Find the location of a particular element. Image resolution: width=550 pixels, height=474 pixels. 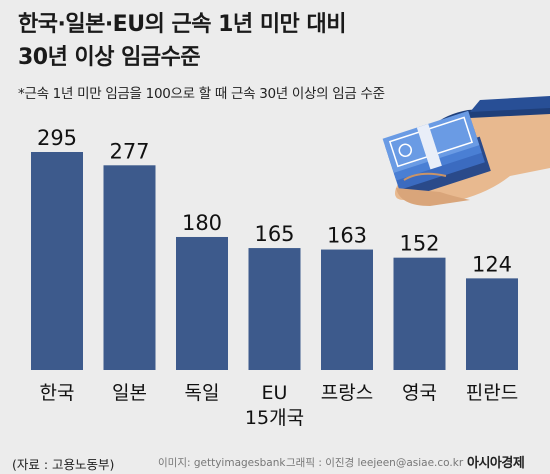

data-label: 277 is located at coordinates (129, 151).